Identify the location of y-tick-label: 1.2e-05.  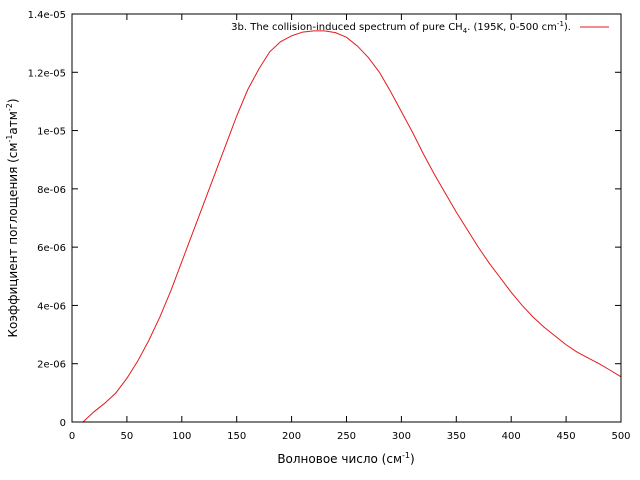
(47, 73).